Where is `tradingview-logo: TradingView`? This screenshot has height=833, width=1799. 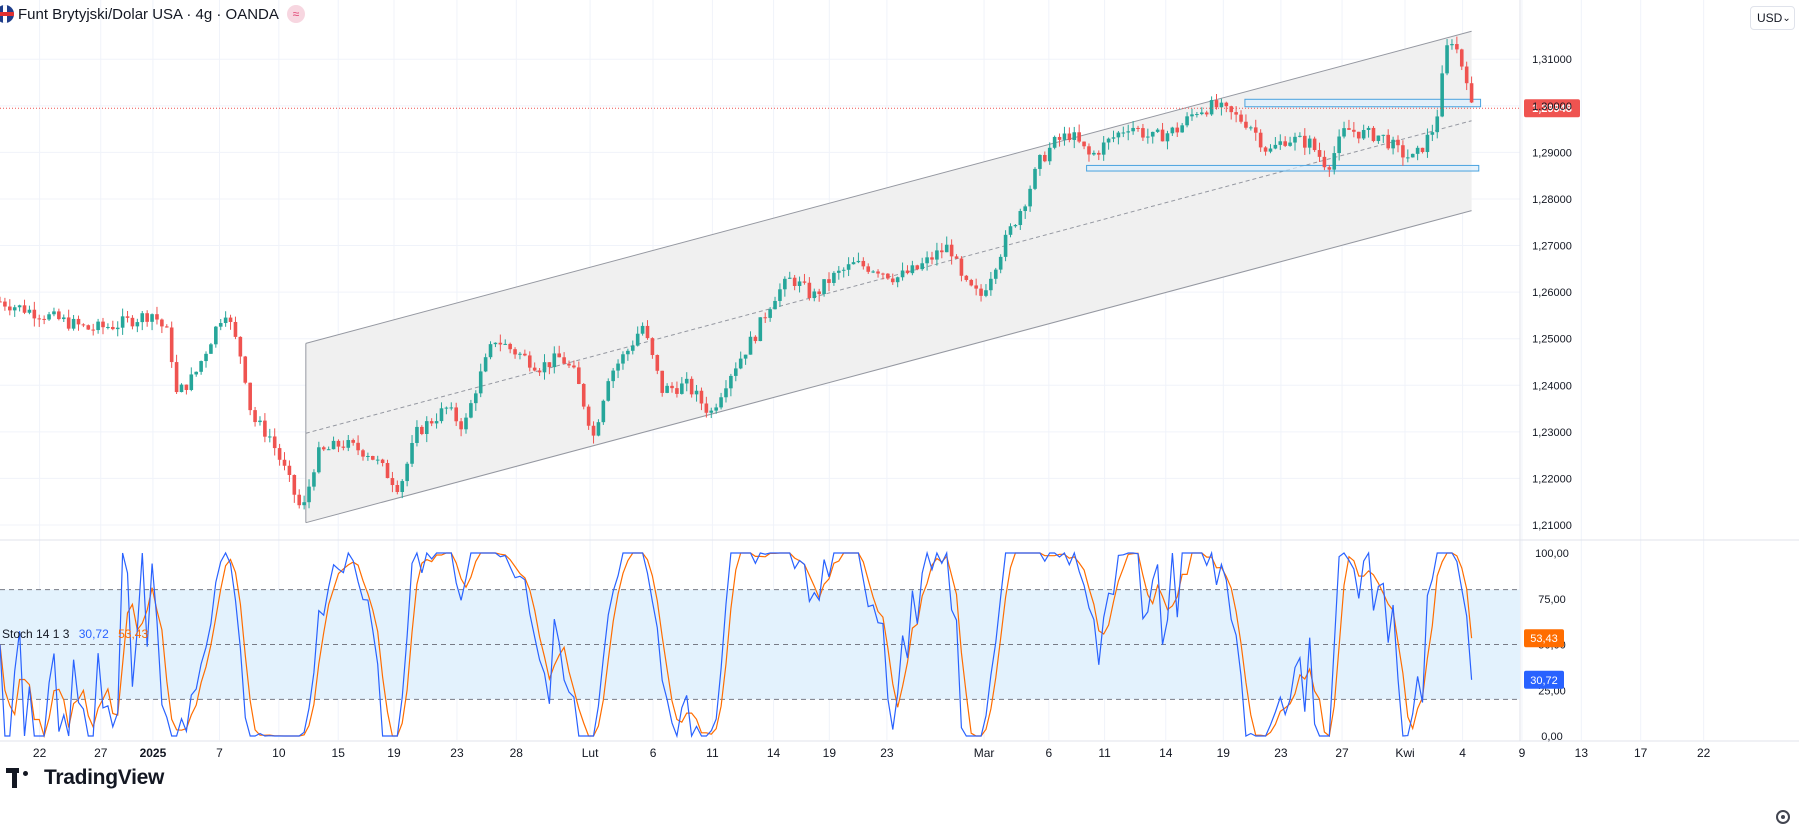
tradingview-logo: TradingView is located at coordinates (85, 778).